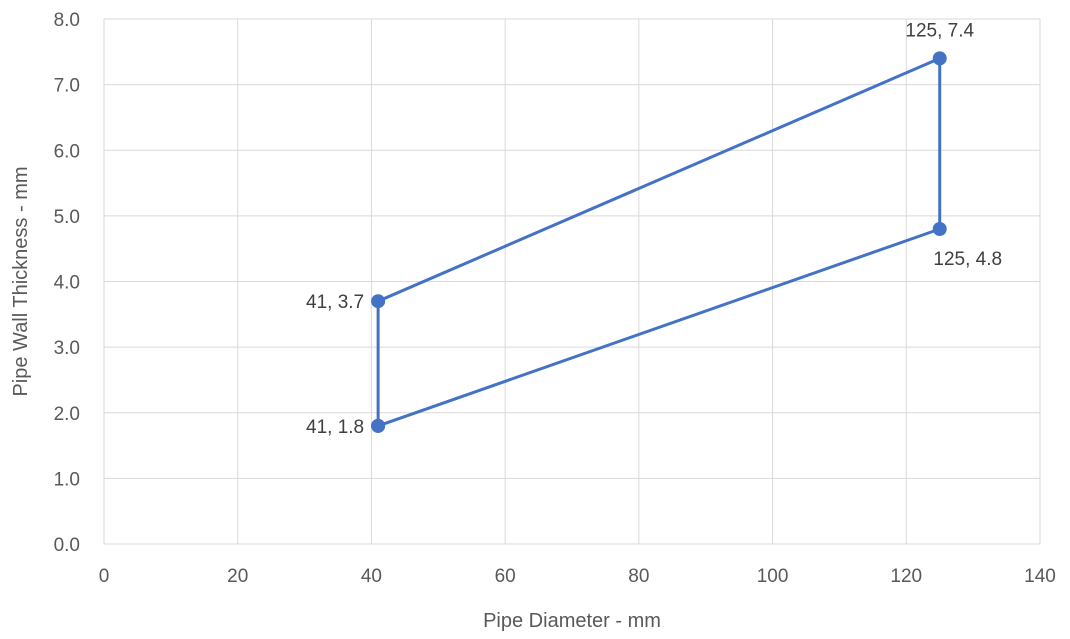 Image resolution: width=1070 pixels, height=639 pixels. What do you see at coordinates (335, 302) in the screenshot?
I see `data-label: 41, 3.7` at bounding box center [335, 302].